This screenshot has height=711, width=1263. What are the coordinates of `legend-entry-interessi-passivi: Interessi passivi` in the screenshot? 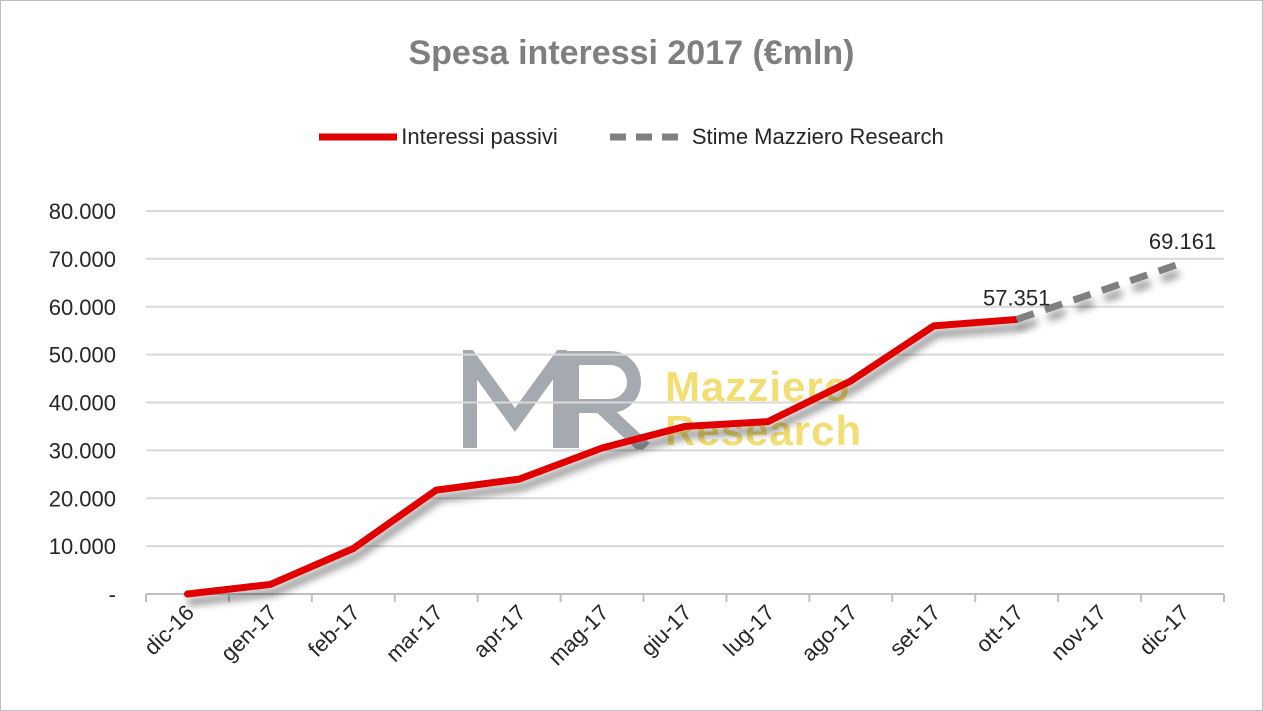 It's located at (438, 137).